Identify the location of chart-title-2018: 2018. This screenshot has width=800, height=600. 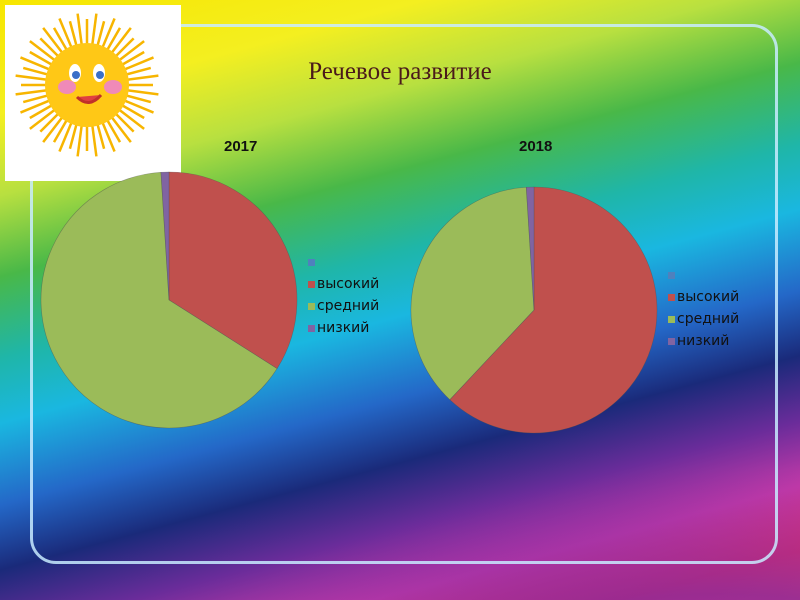
(536, 146).